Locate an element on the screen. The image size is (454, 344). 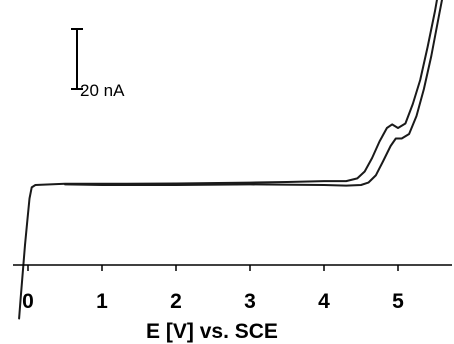
current-scale-bar: 20 nA is located at coordinates (98, 64).